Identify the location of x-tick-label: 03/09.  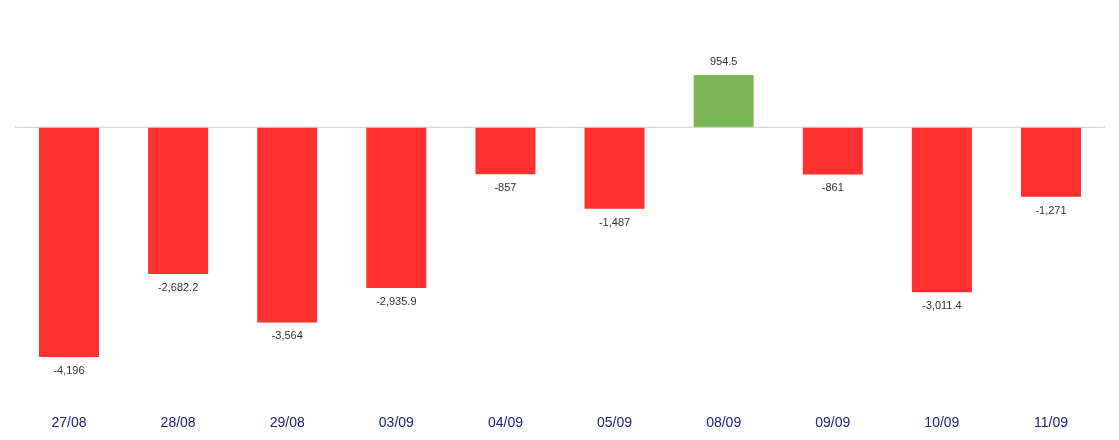
(396, 421).